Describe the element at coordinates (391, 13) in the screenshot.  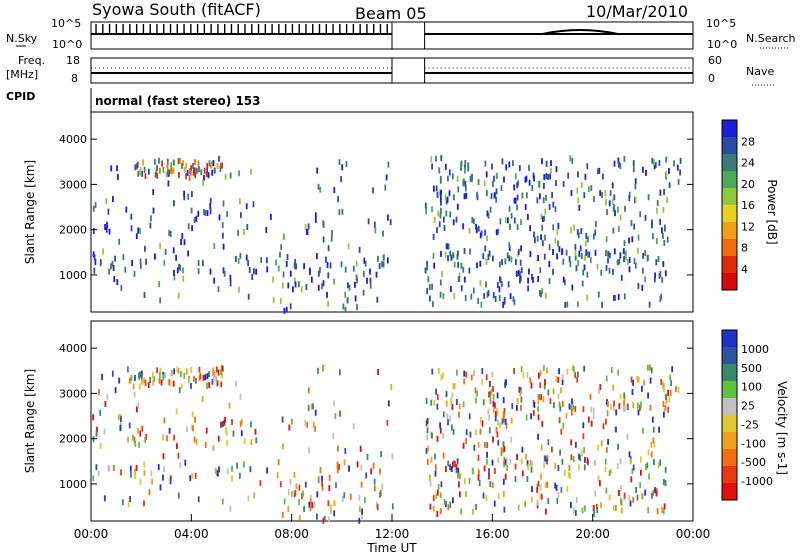
I see `beam-label: Beam 05` at that location.